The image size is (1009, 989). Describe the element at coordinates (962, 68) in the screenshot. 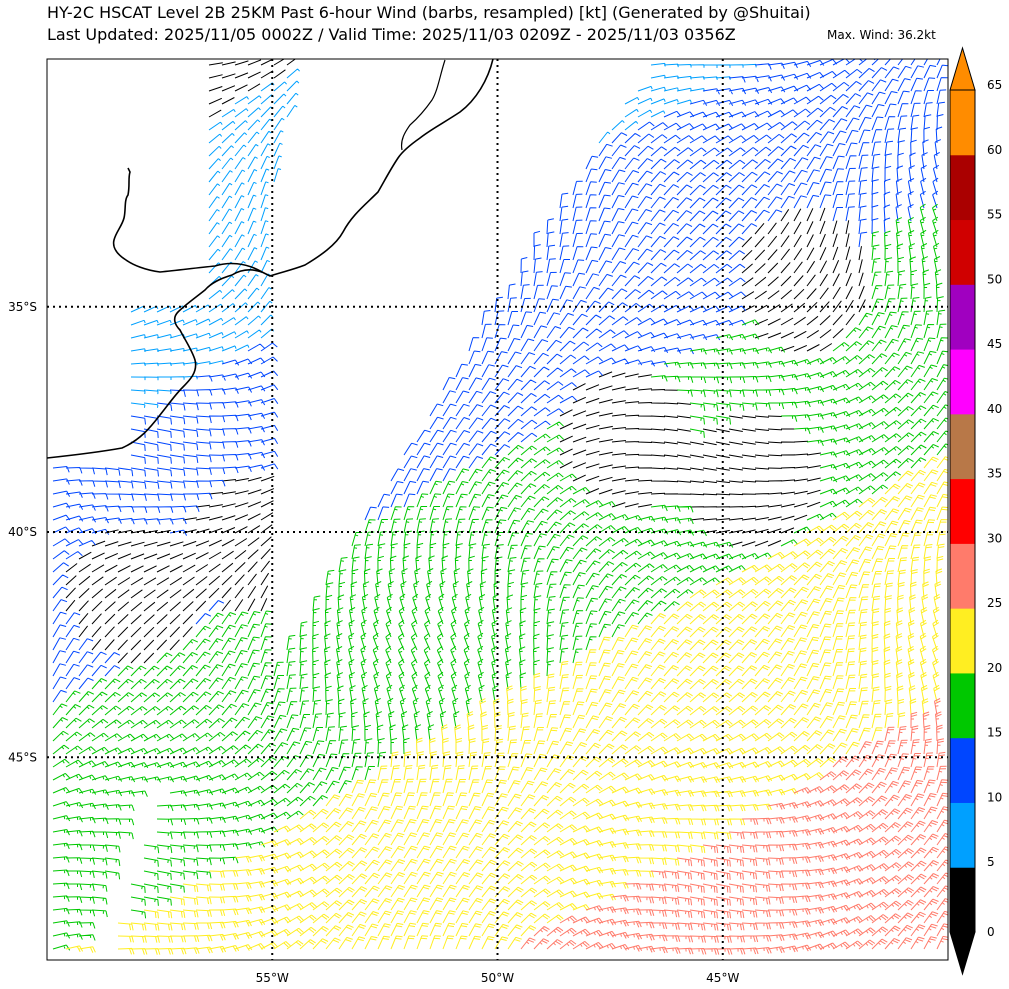

I see `colorbar-extend-max` at that location.